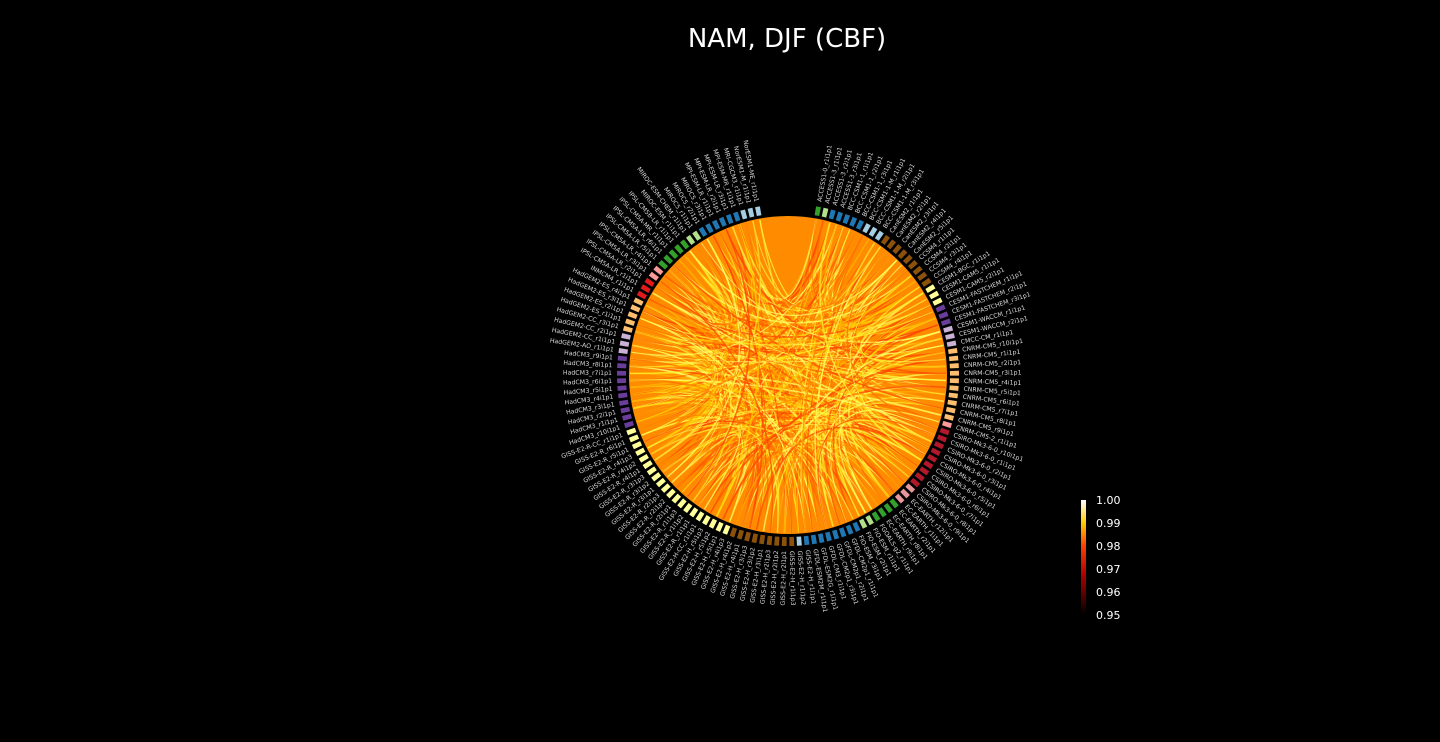 Image resolution: width=1440 pixels, height=742 pixels. What do you see at coordinates (993, 373) in the screenshot?
I see `member-label: CNRM-CM5_r3i1p1` at bounding box center [993, 373].